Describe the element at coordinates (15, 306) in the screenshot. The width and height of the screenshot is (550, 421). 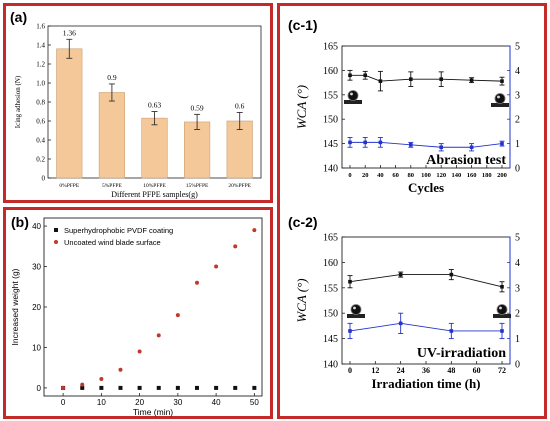
I see `y-axis-label: Increased weight (g)` at that location.